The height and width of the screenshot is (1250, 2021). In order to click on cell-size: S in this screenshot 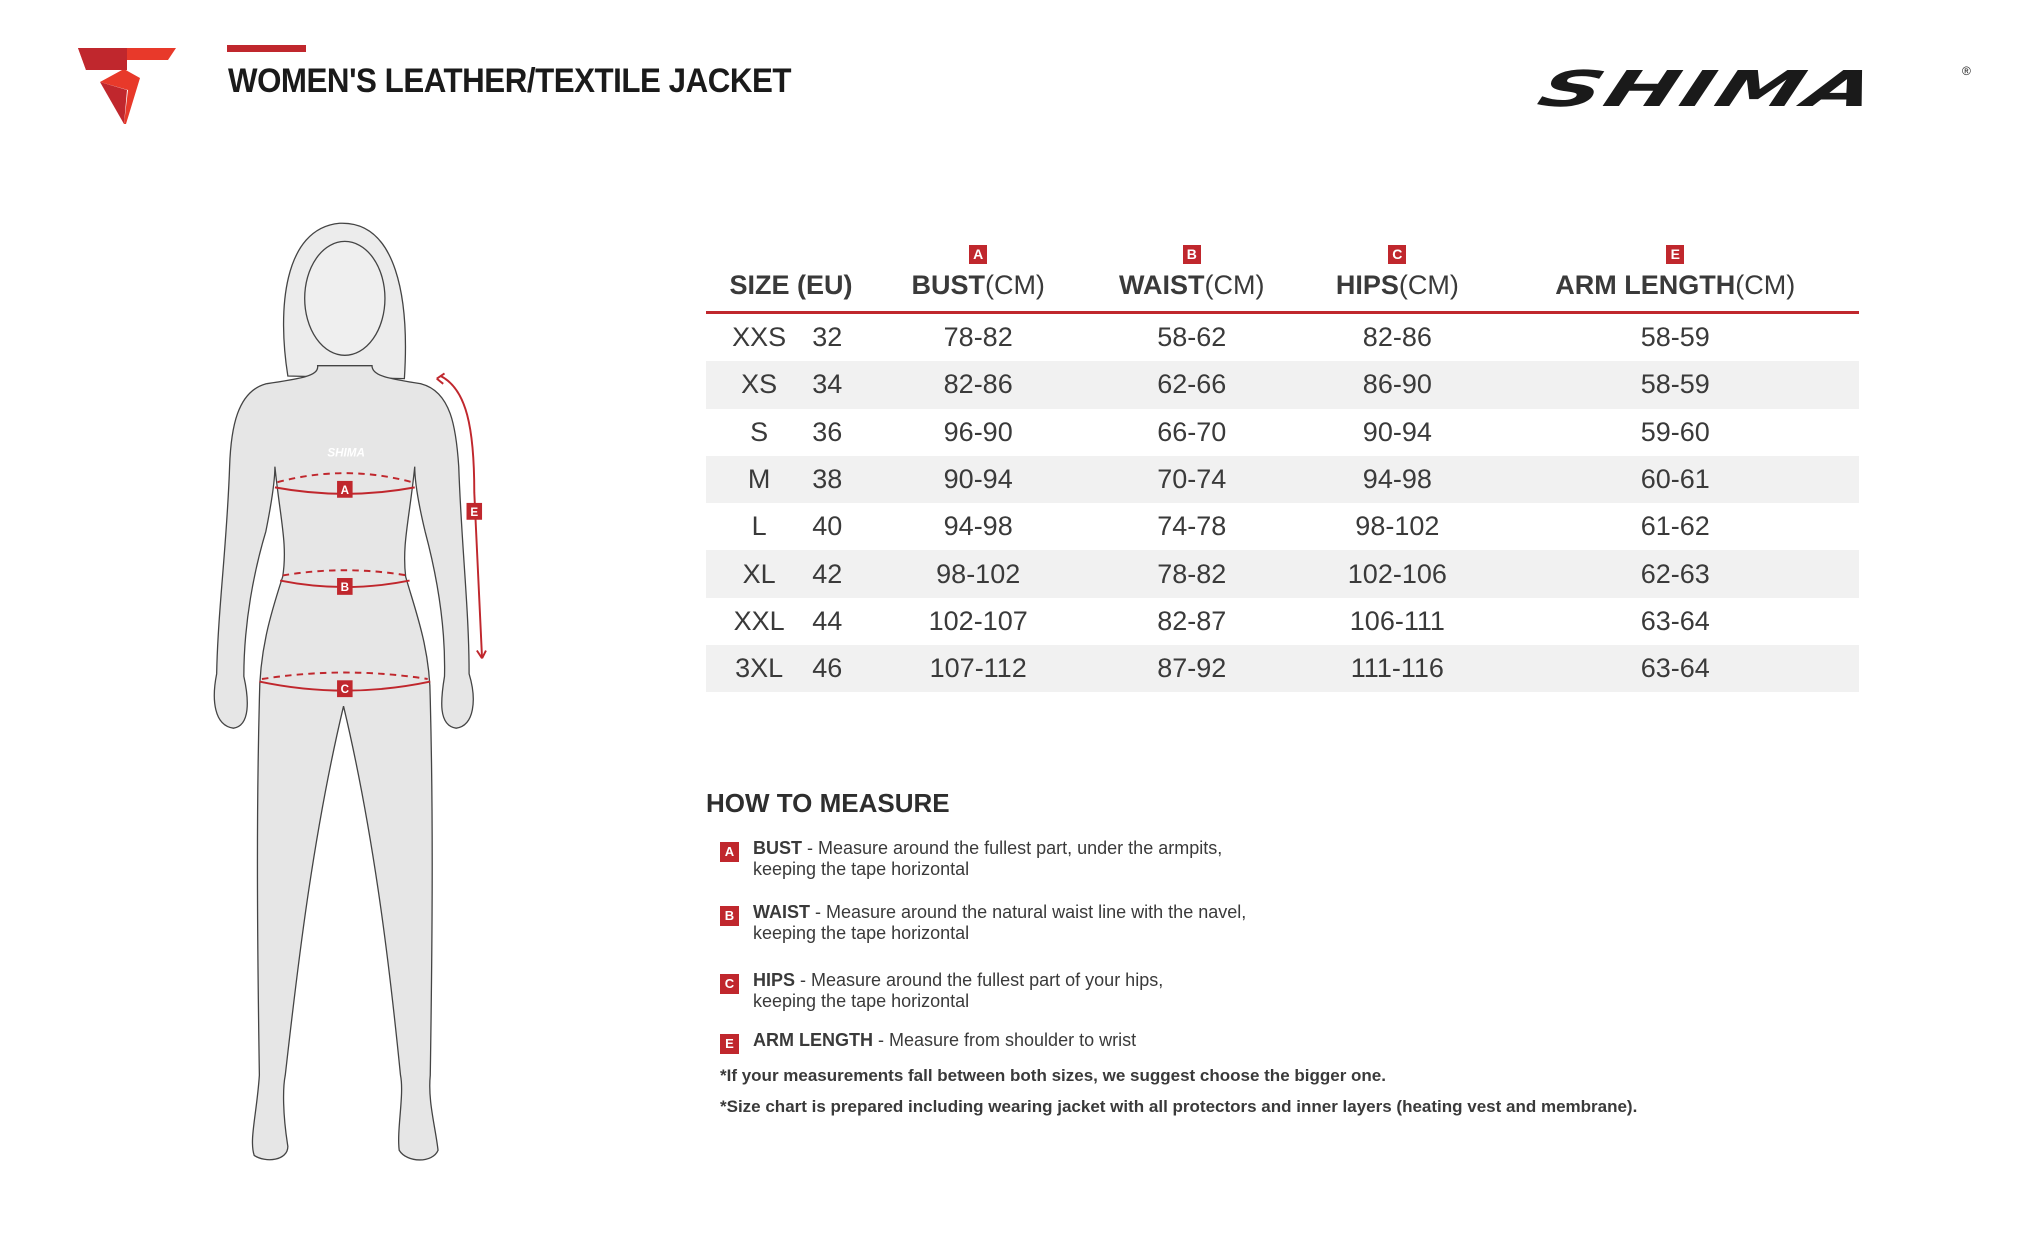, I will do `click(759, 431)`.